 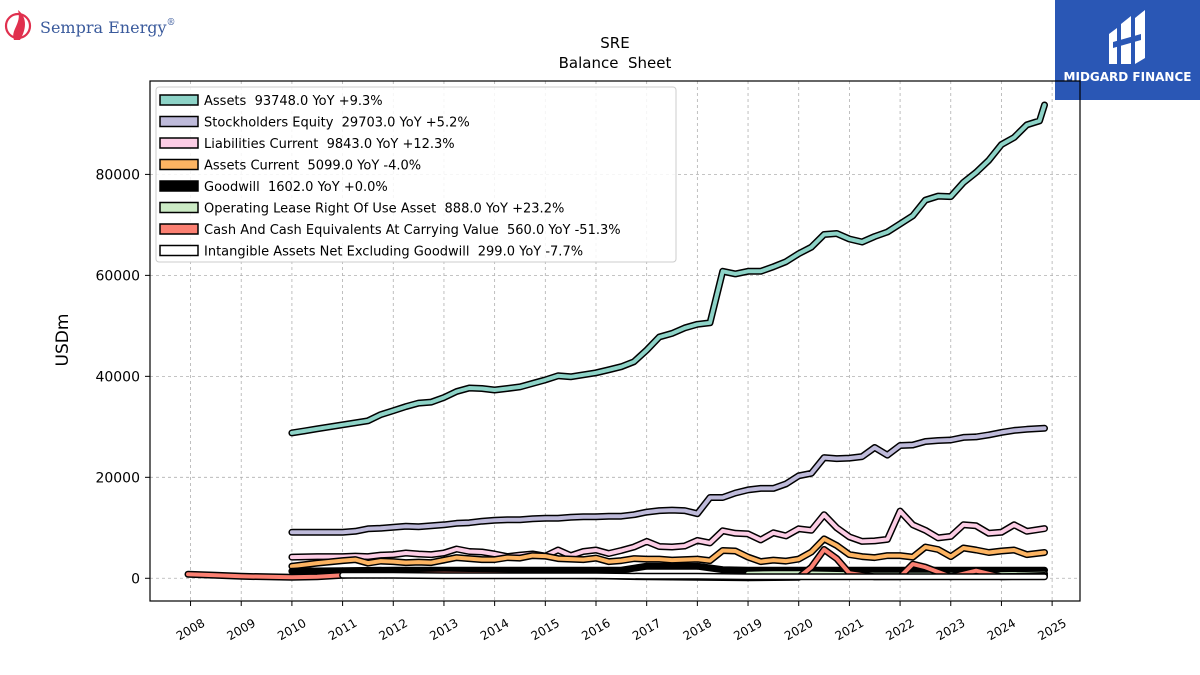 What do you see at coordinates (614, 43) in the screenshot?
I see `chart-title: SRE` at bounding box center [614, 43].